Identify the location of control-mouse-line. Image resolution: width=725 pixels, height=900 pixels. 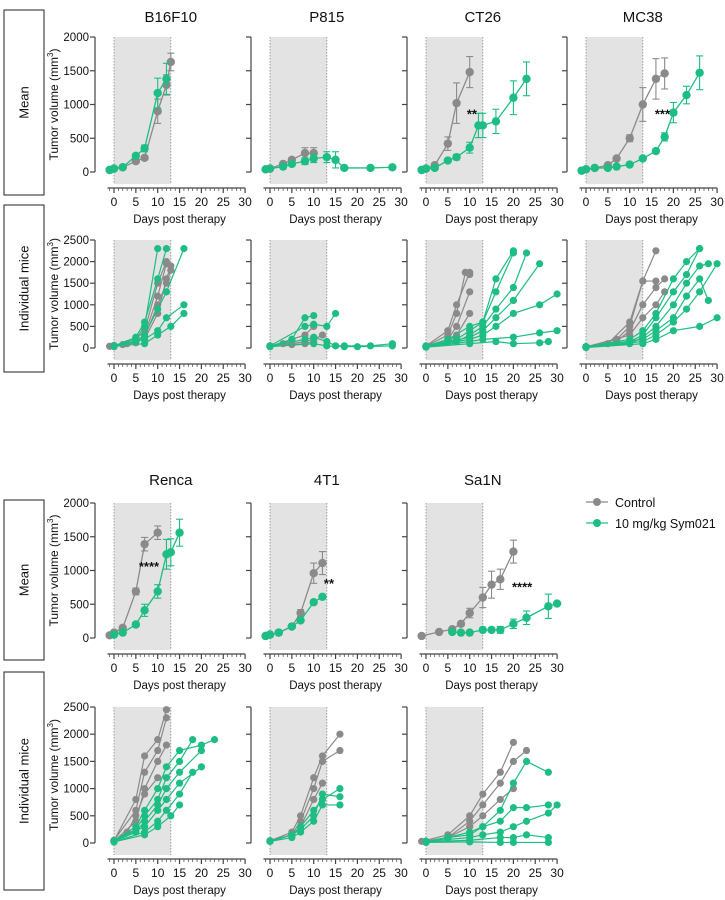
(305, 787).